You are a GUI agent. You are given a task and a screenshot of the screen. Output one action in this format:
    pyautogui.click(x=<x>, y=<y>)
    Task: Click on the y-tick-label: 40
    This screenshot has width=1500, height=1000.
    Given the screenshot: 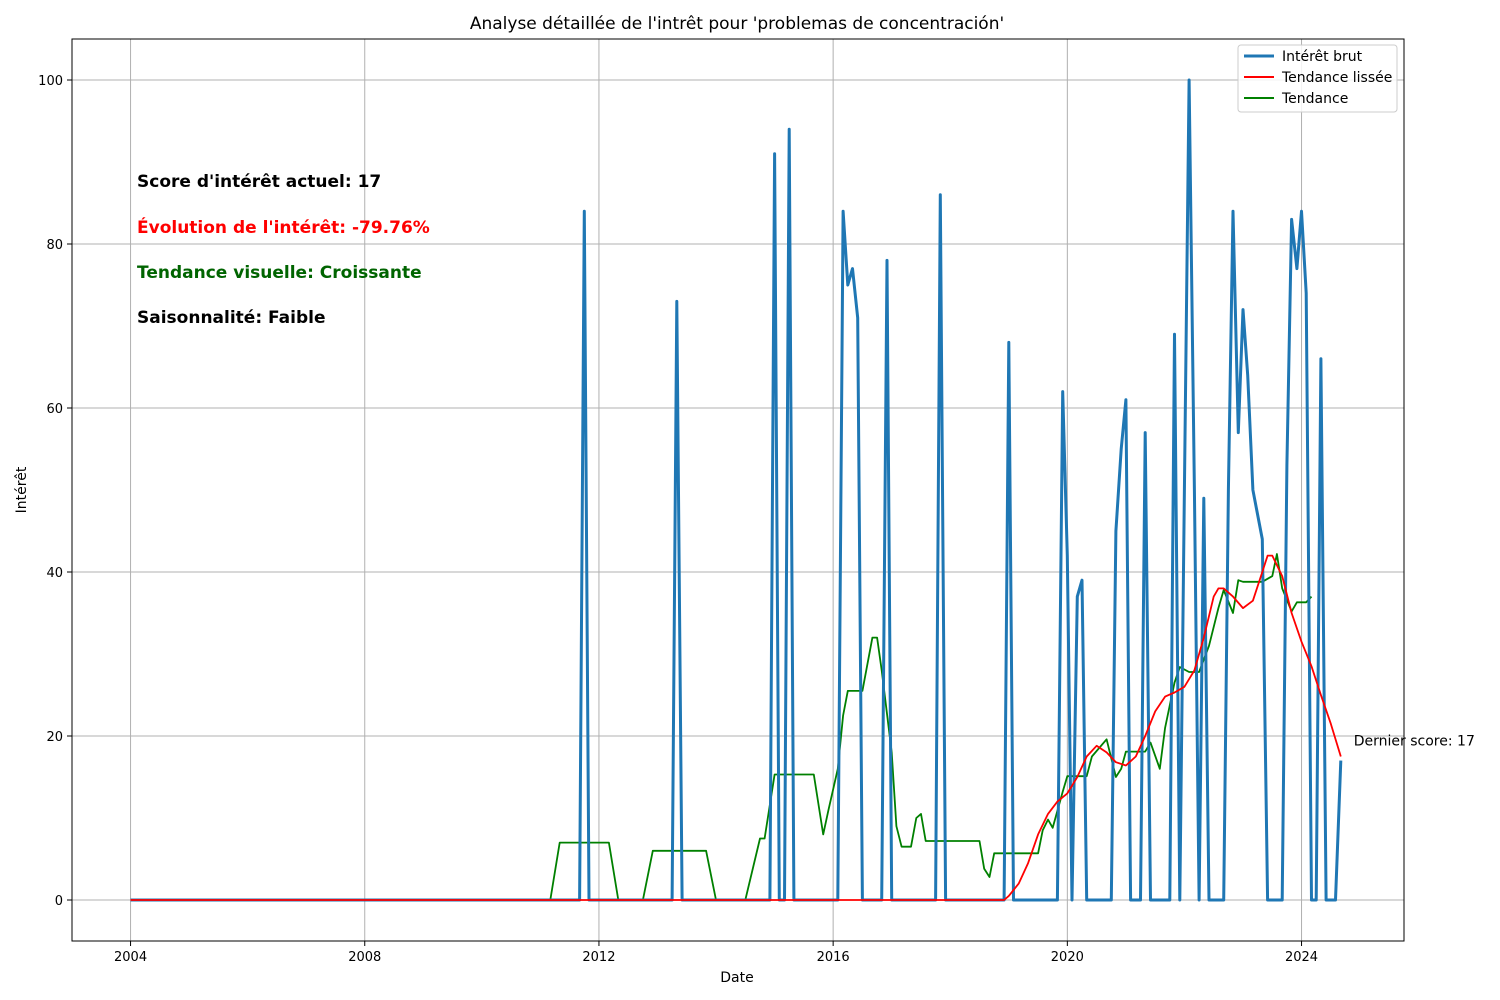 What is the action you would take?
    pyautogui.click(x=54, y=573)
    